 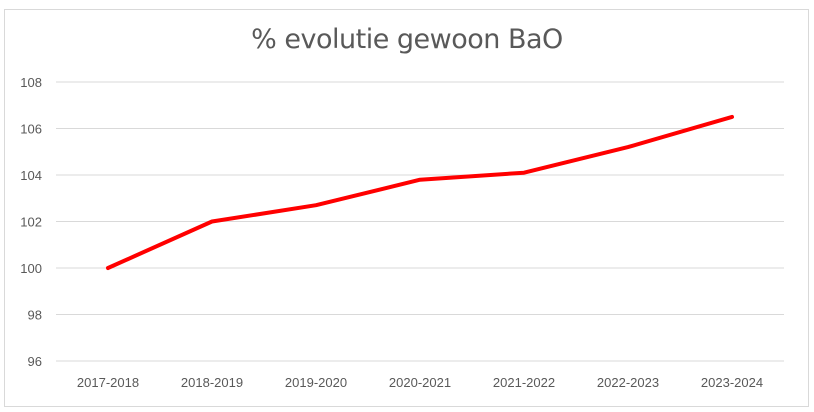 I want to click on y-tick-label: 108, so click(x=31, y=82).